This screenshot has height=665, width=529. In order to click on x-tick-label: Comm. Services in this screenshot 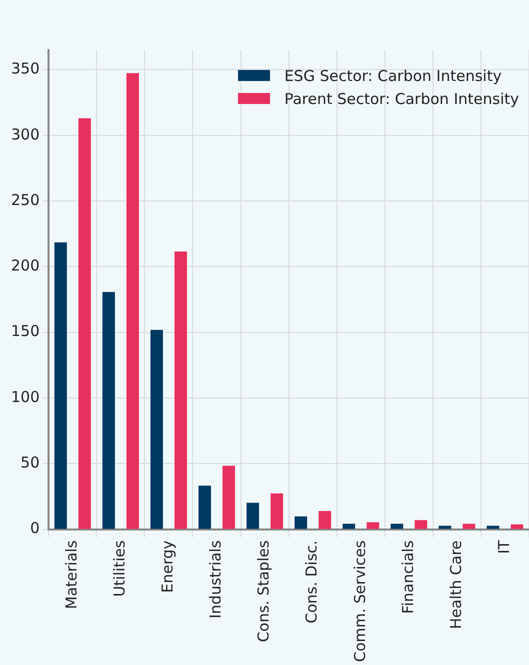, I will do `click(359, 601)`.